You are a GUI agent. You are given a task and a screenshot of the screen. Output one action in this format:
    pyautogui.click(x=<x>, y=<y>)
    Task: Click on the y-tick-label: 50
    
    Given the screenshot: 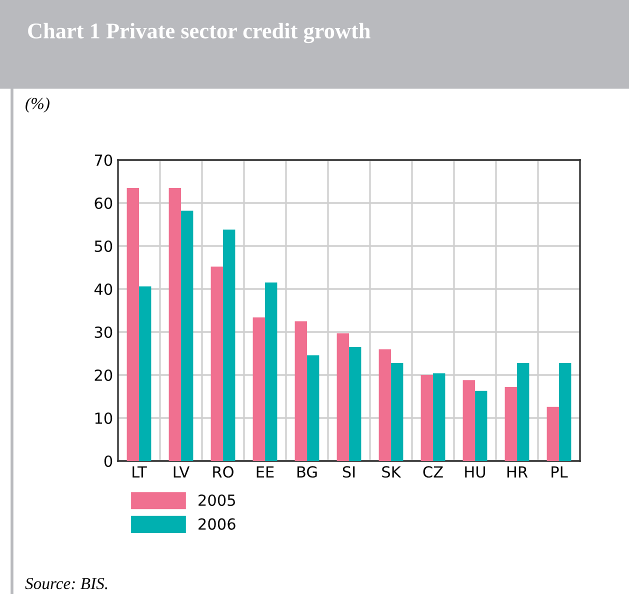 What is the action you would take?
    pyautogui.click(x=103, y=246)
    